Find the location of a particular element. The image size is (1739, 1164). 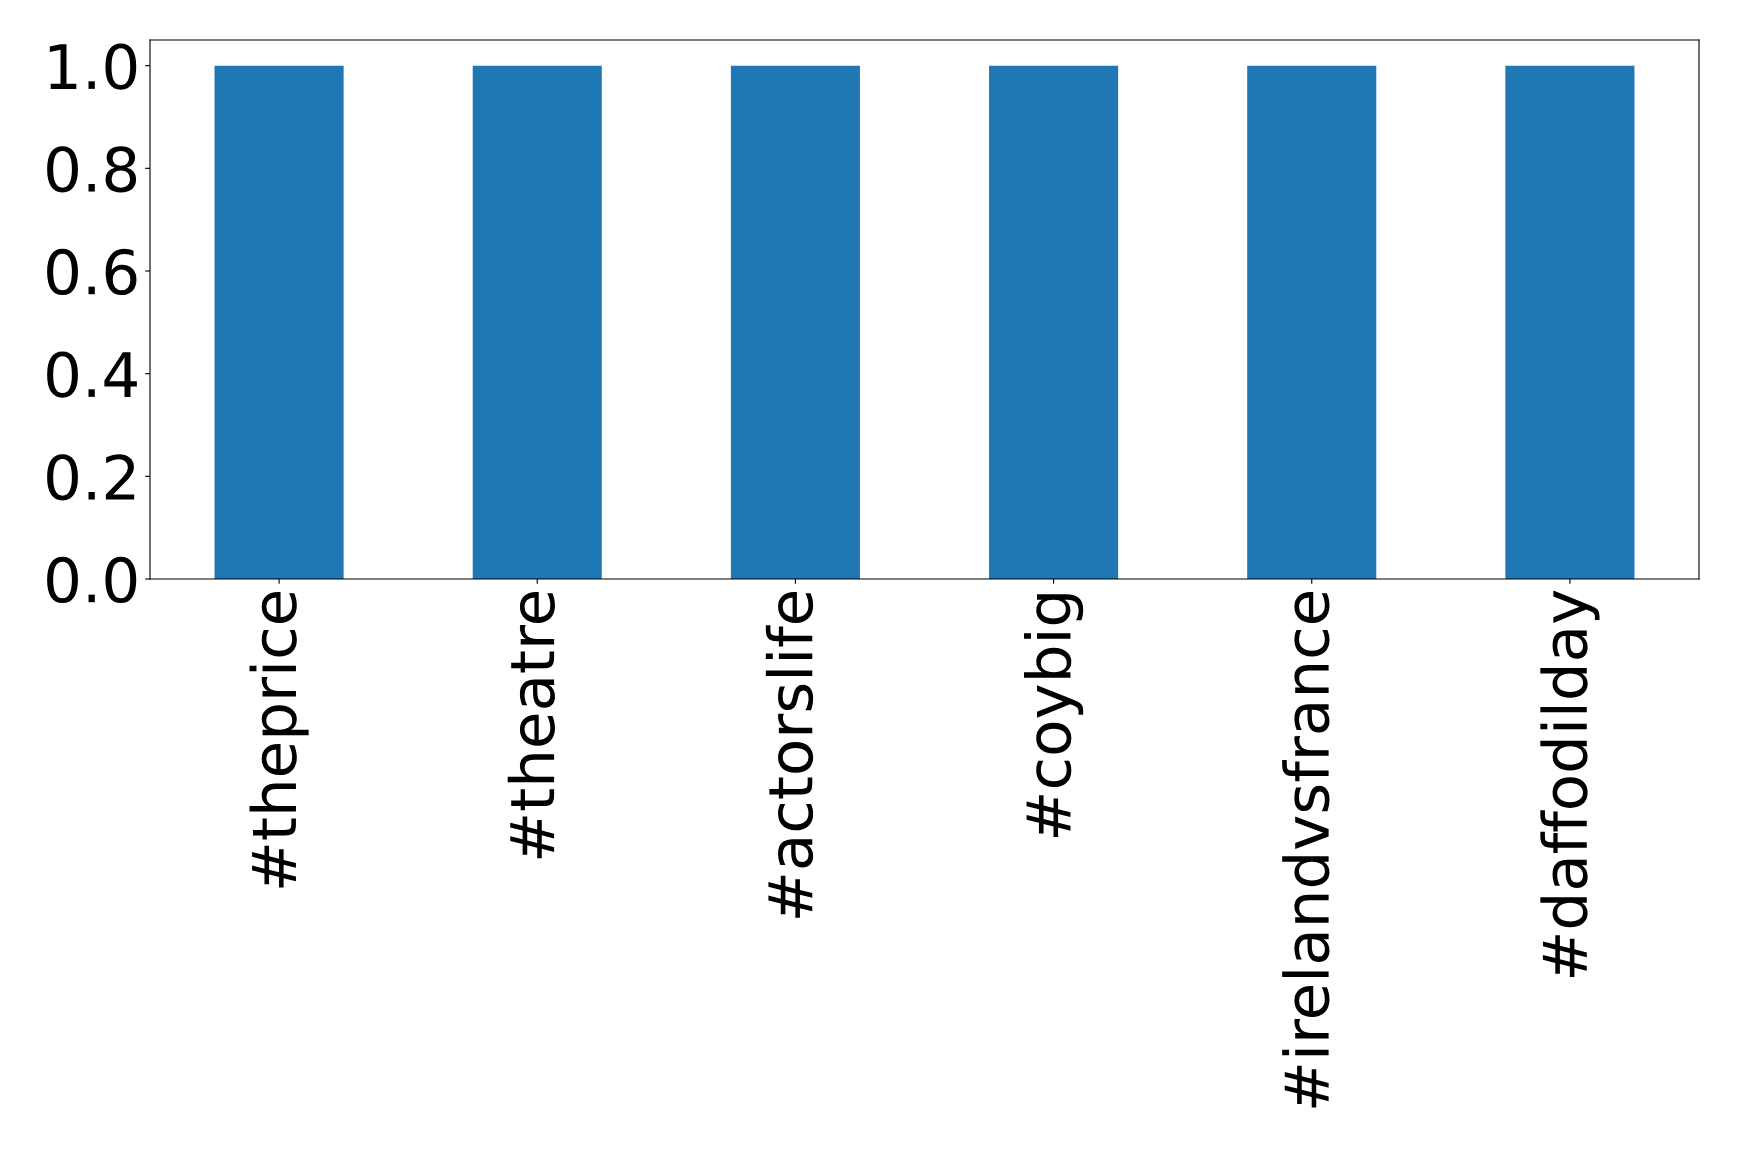

y-tick-label: 1.0 is located at coordinates (93, 66).